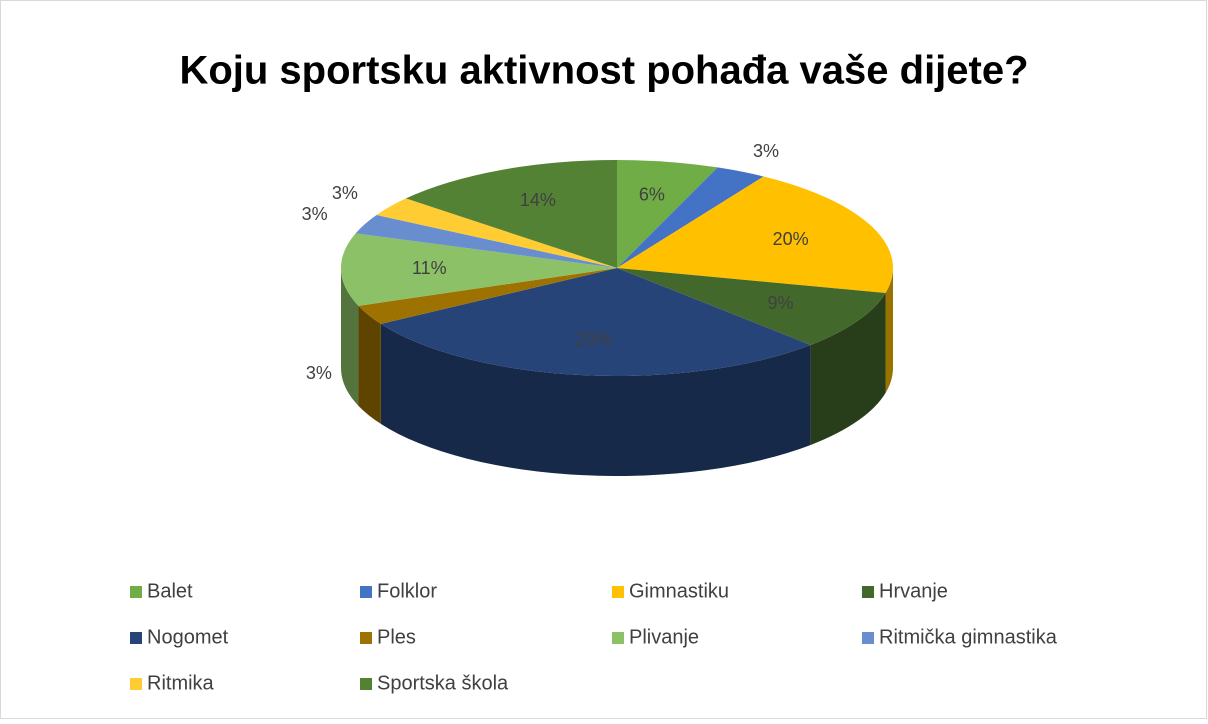  Describe the element at coordinates (407, 591) in the screenshot. I see `legend-label: Folklor` at that location.